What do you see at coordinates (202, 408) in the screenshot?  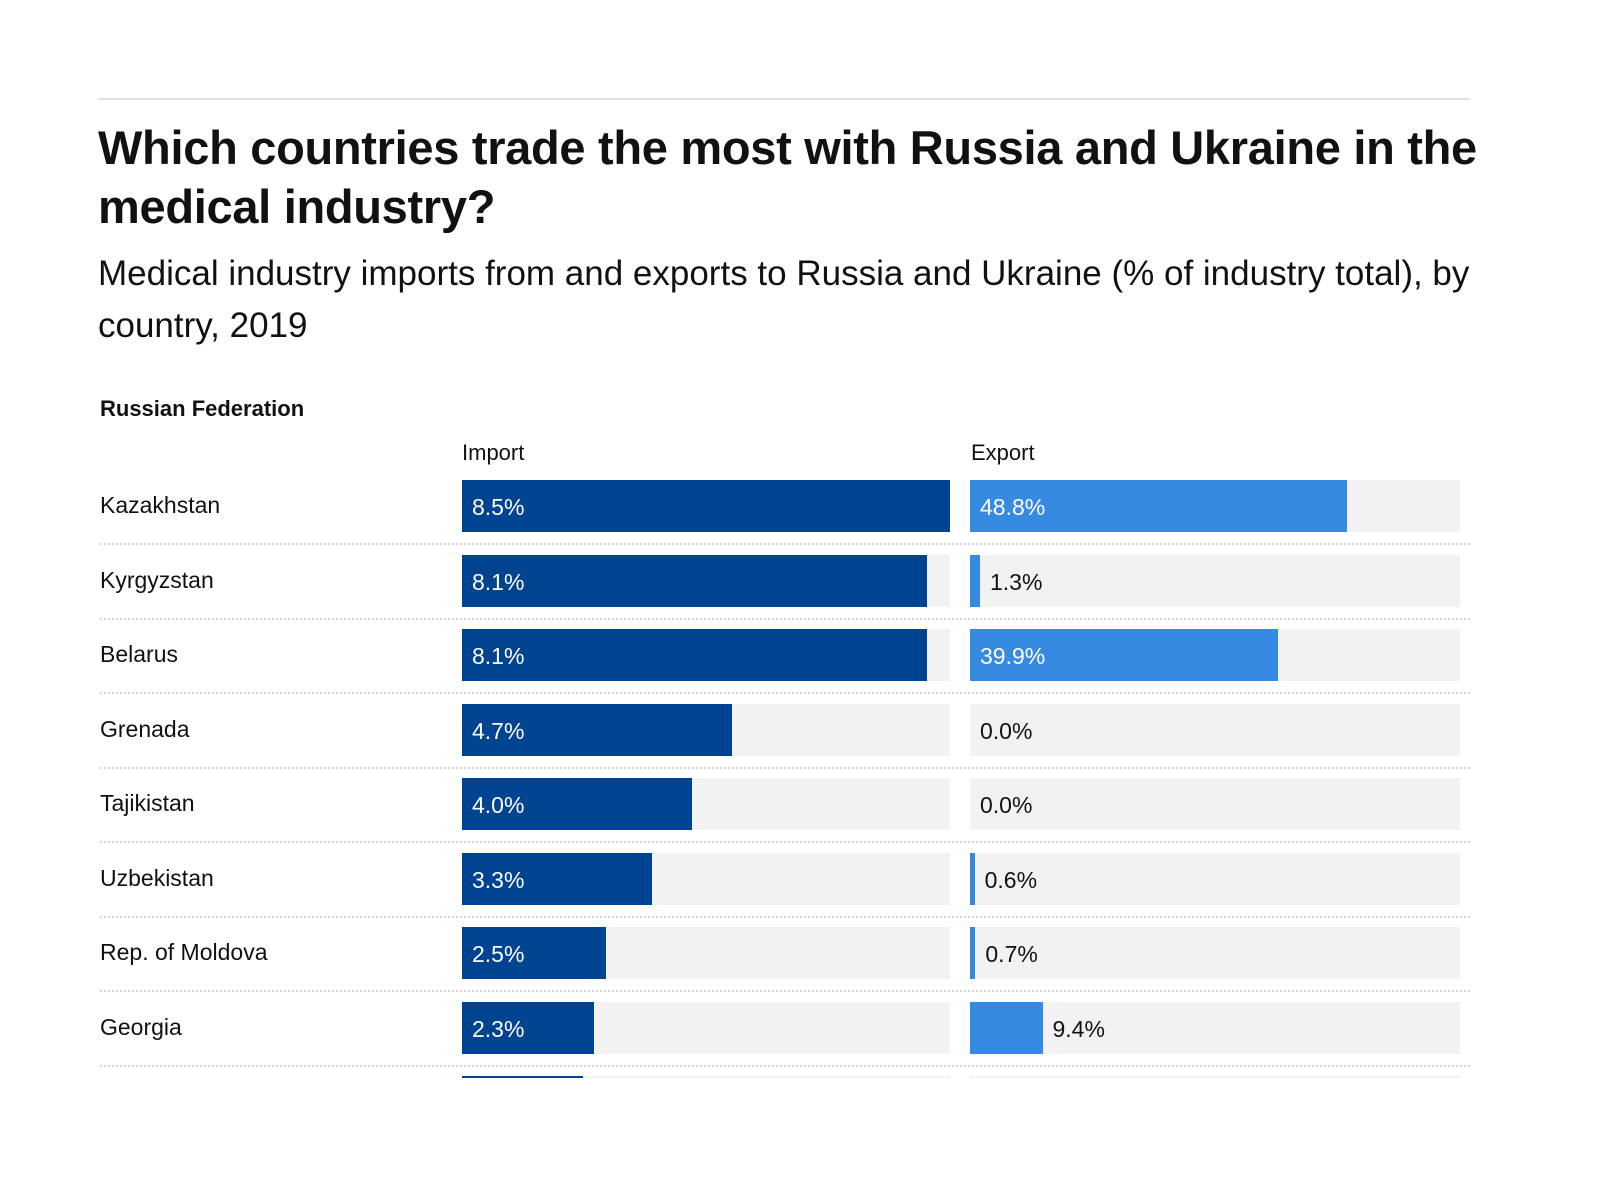 I see `facet-label: Russian Federation` at bounding box center [202, 408].